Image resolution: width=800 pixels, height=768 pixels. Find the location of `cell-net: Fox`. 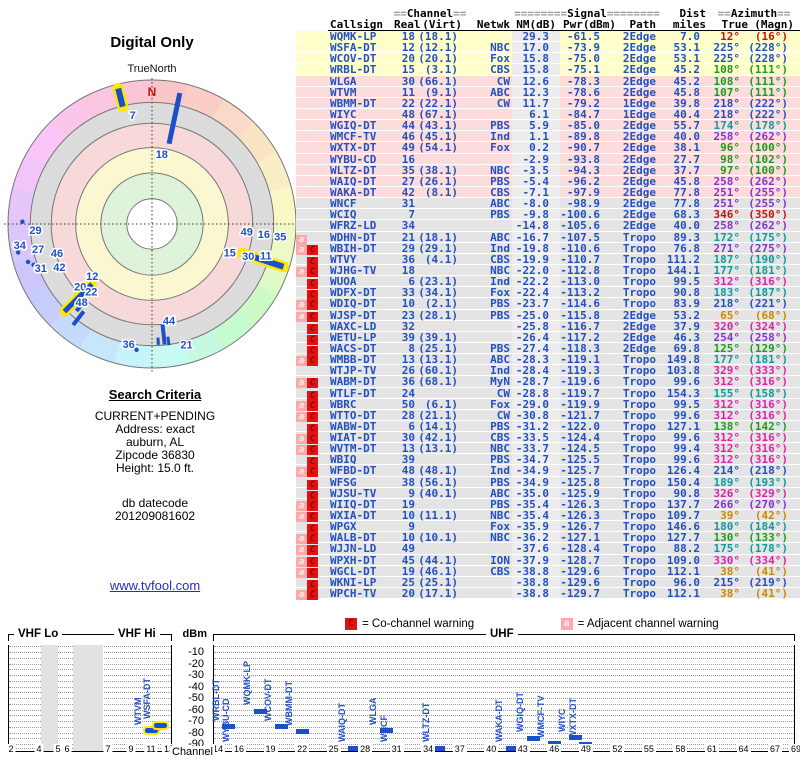

cell-net: Fox is located at coordinates (500, 293).